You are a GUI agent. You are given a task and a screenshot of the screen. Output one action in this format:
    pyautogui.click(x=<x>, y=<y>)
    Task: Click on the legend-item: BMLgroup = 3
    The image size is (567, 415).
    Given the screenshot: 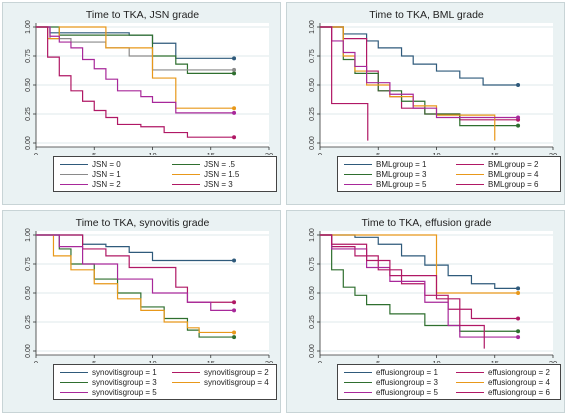 What is the action you would take?
    pyautogui.click(x=397, y=174)
    